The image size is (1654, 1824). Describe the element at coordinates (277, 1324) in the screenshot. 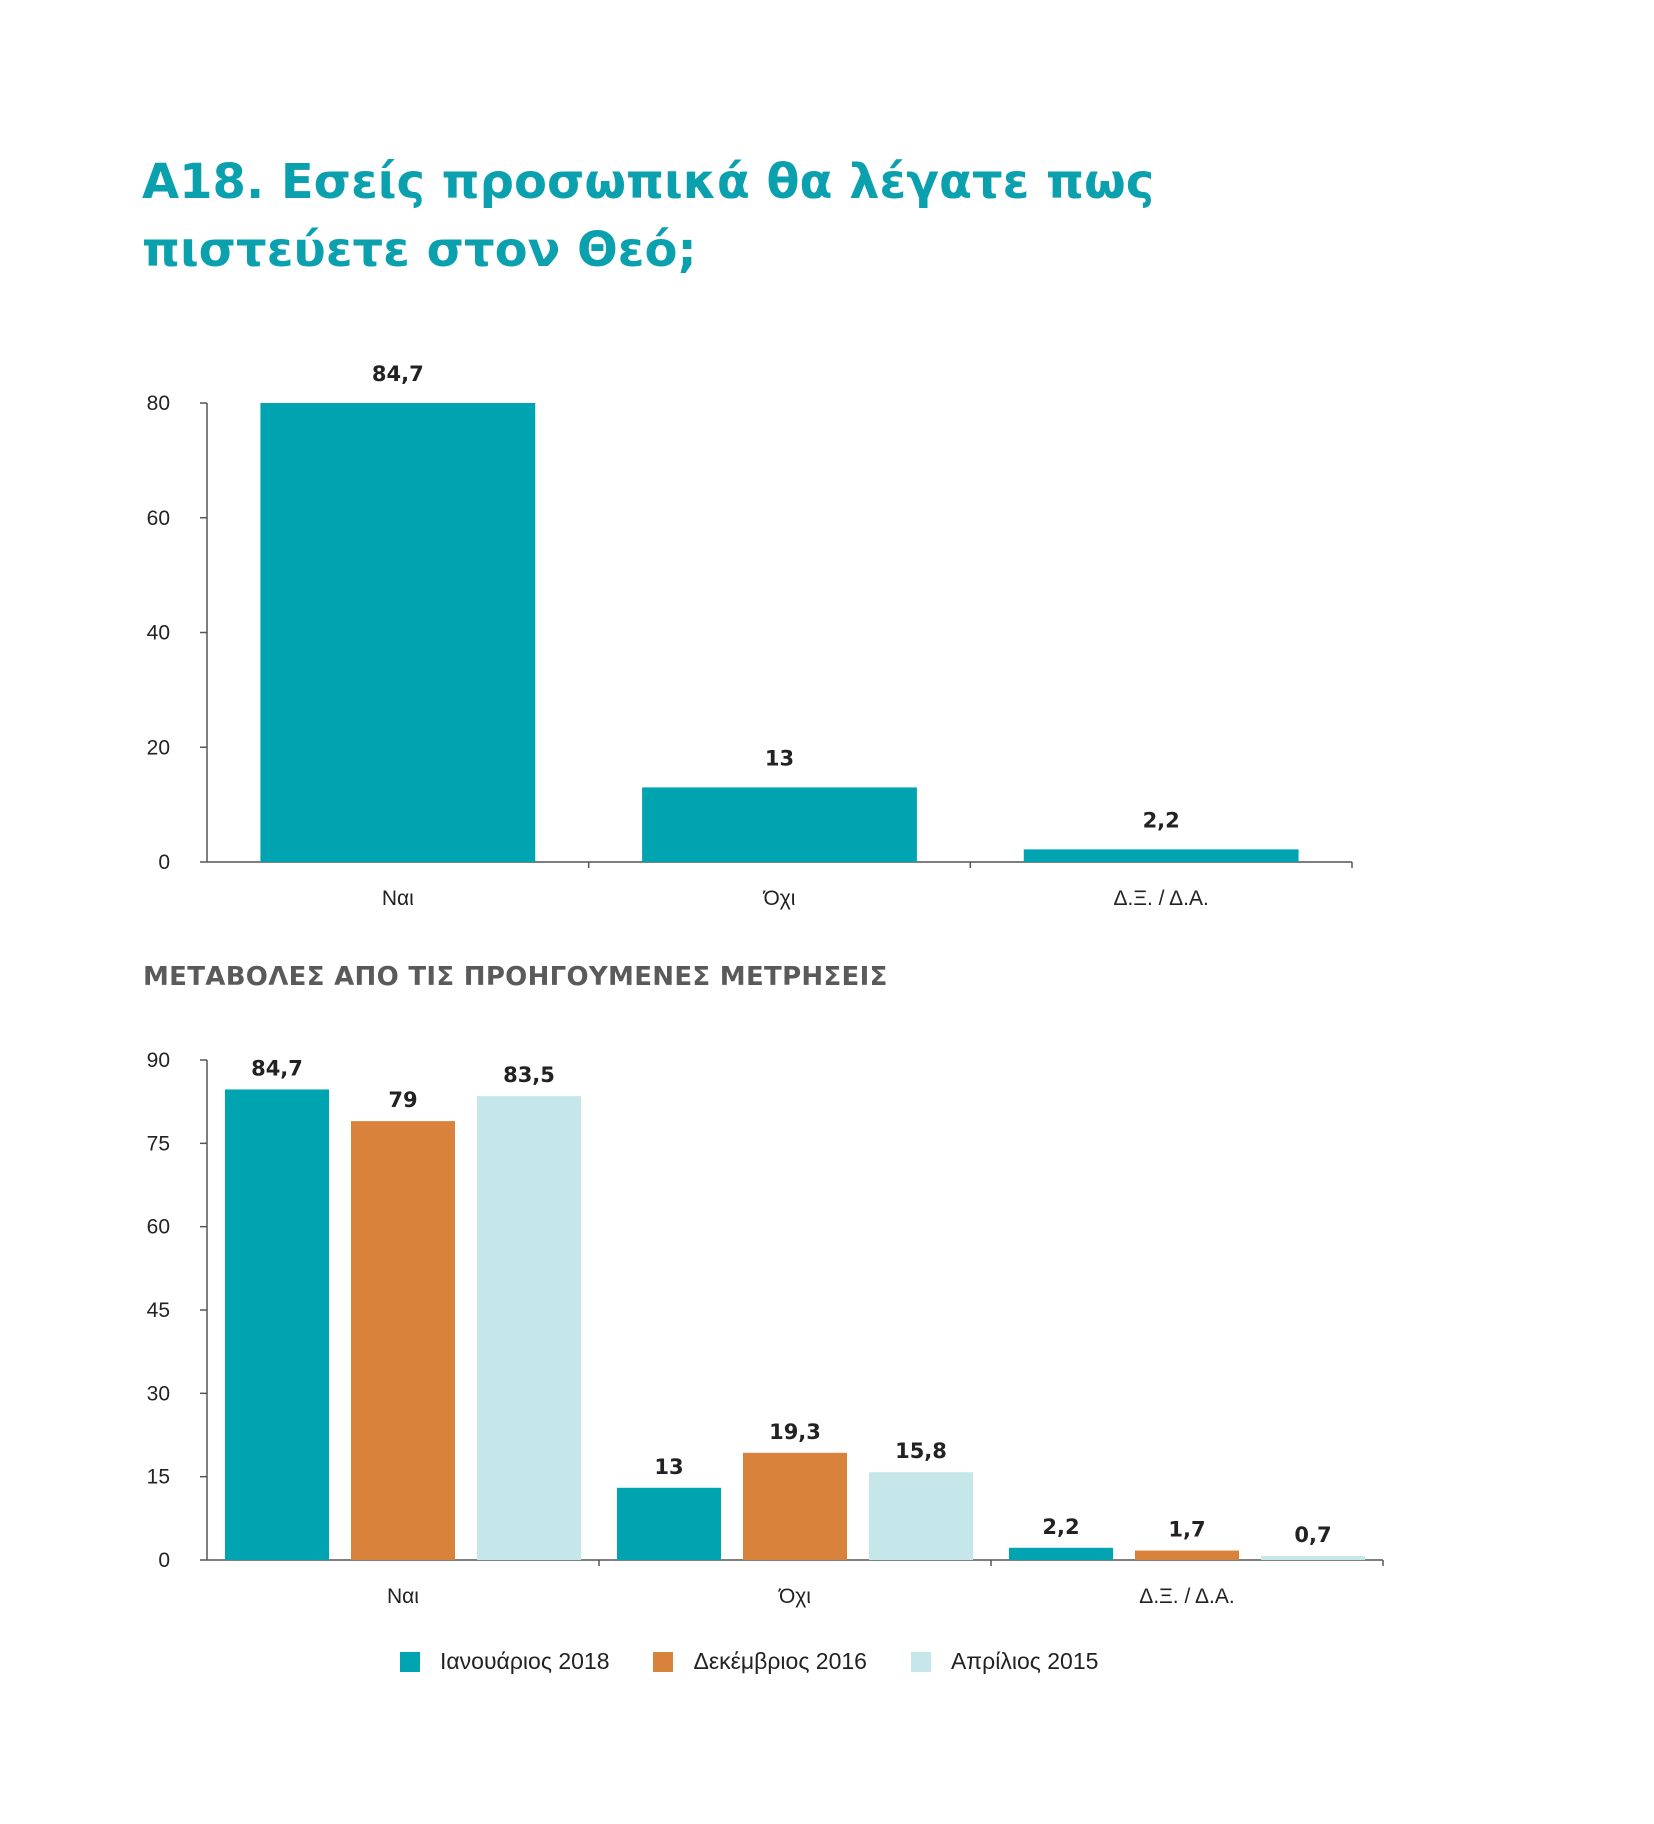

I see `bar-ναι-series-1` at that location.